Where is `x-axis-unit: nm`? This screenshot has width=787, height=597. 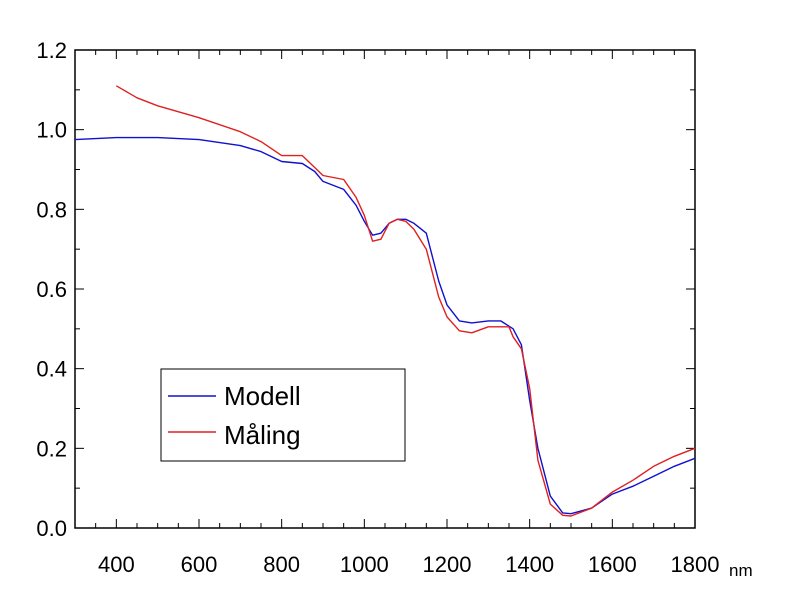 x-axis-unit: nm is located at coordinates (741, 570).